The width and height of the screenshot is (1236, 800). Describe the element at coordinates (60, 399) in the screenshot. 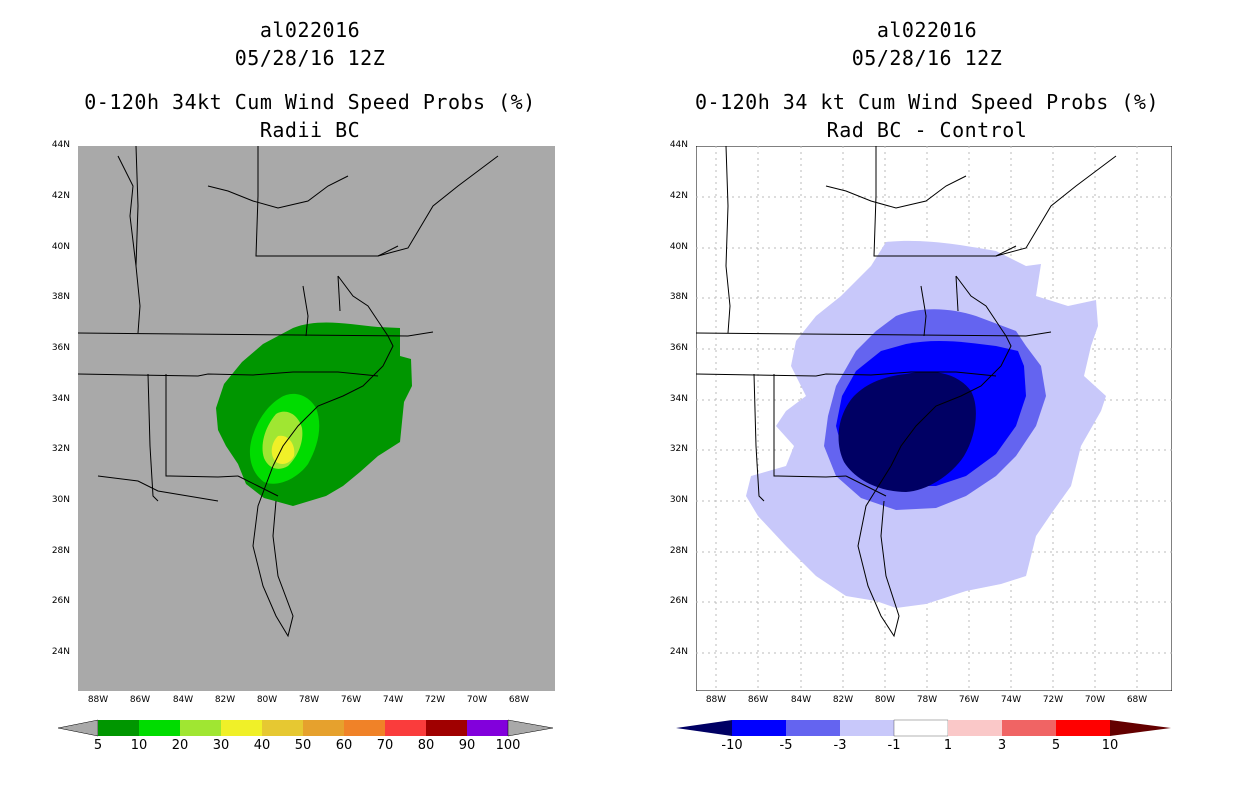

I see `left-lat-label: 34N` at that location.